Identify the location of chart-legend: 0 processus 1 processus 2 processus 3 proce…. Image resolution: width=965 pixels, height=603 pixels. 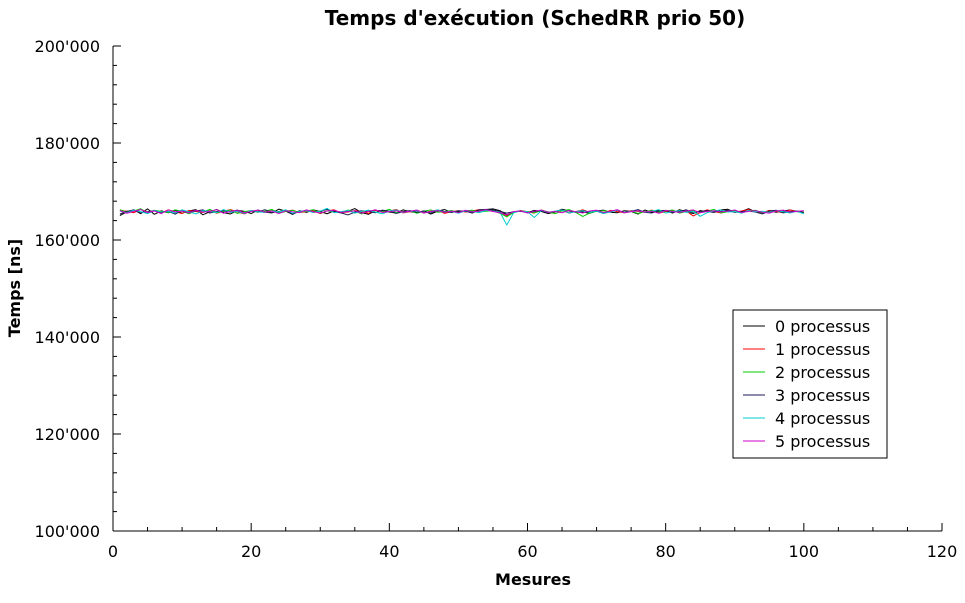
(810, 384).